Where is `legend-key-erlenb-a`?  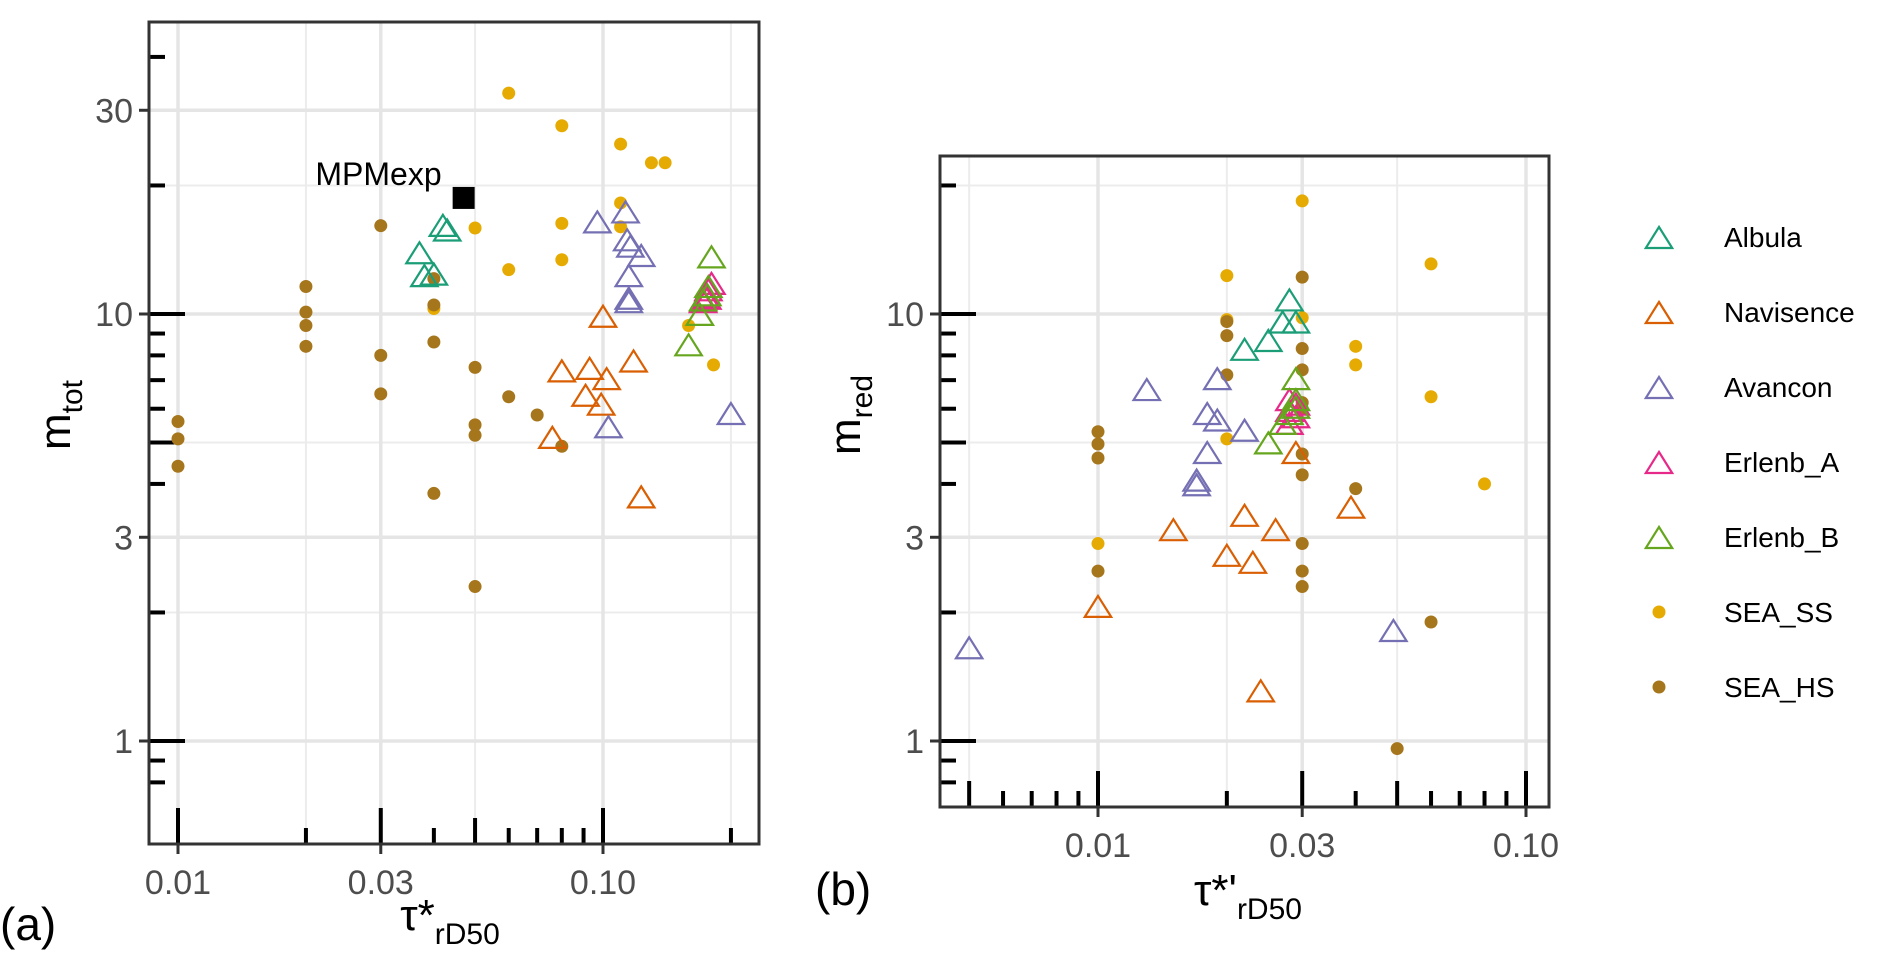 legend-key-erlenb-a is located at coordinates (1659, 462).